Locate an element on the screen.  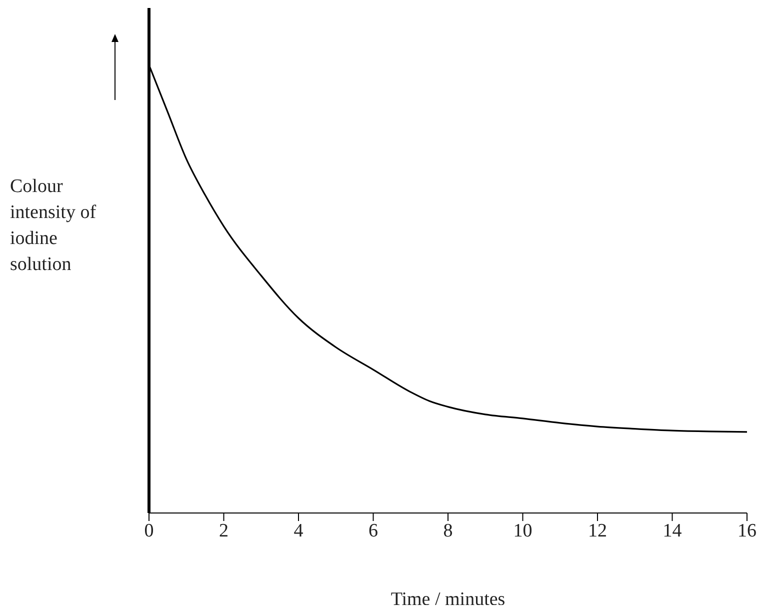
x-tick-label: 6 is located at coordinates (373, 531).